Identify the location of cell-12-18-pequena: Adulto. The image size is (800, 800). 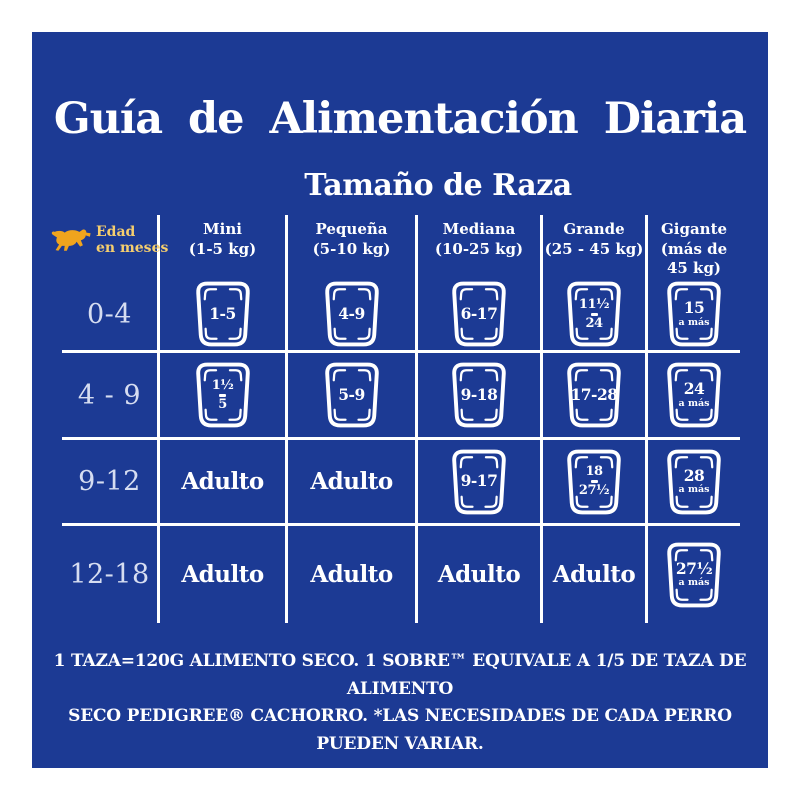
(353, 573).